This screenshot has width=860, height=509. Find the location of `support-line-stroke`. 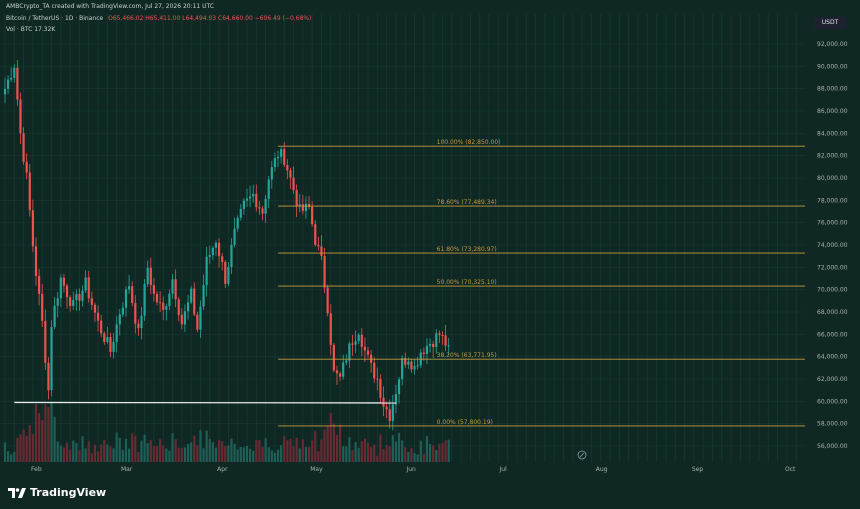

support-line-stroke is located at coordinates (205, 402).